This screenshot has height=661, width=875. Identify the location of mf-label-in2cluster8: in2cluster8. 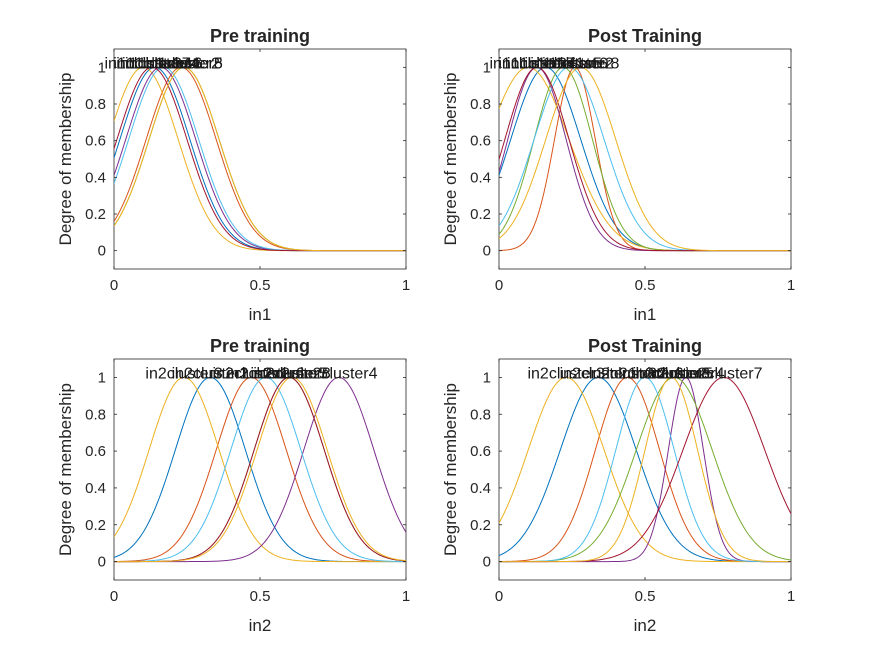
(671, 373).